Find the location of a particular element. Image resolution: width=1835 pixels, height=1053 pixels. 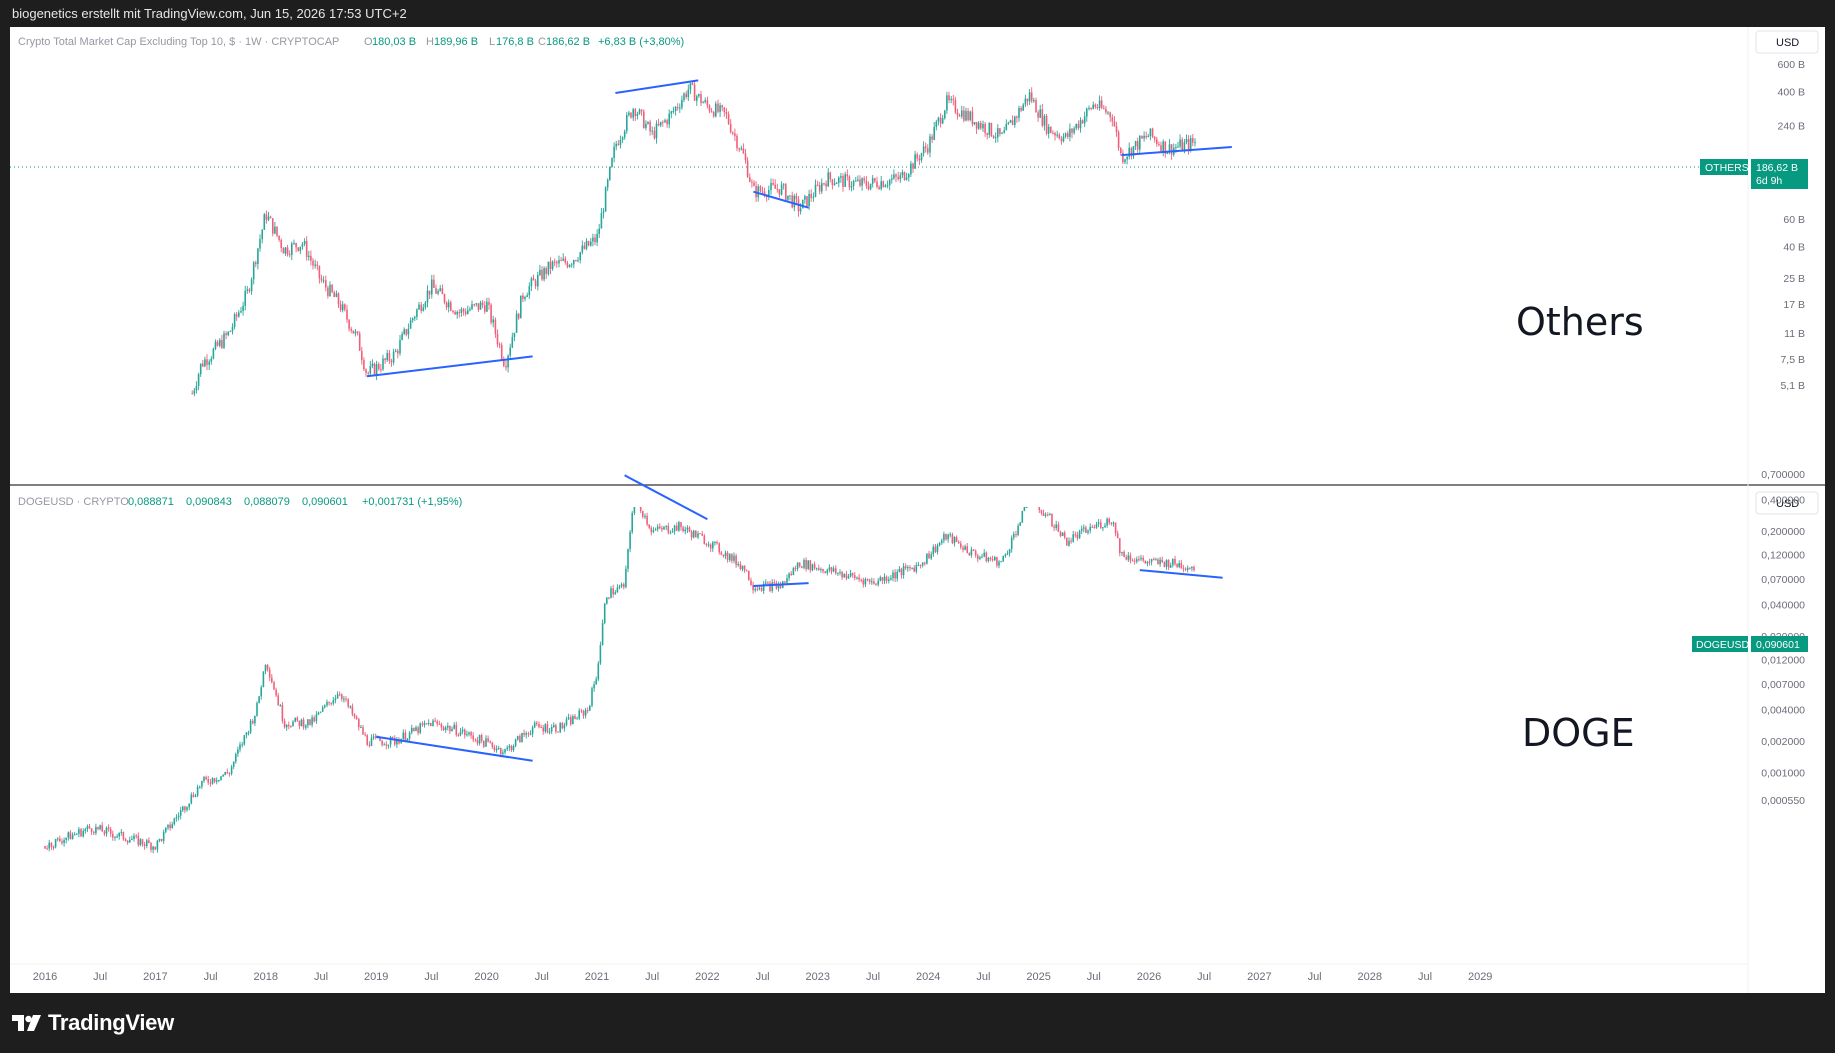

doge-watermark: DOGE is located at coordinates (1578, 733).